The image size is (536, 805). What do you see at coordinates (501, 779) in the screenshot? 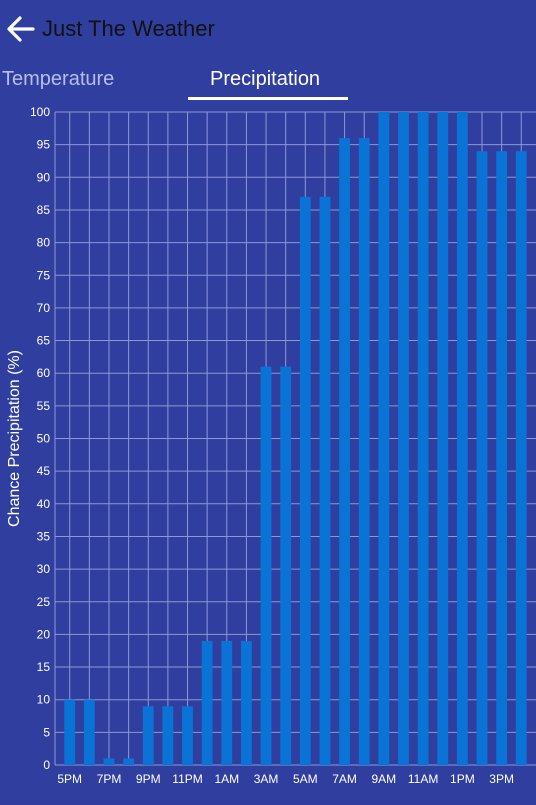
I see `x-tick-label: 3PM` at bounding box center [501, 779].